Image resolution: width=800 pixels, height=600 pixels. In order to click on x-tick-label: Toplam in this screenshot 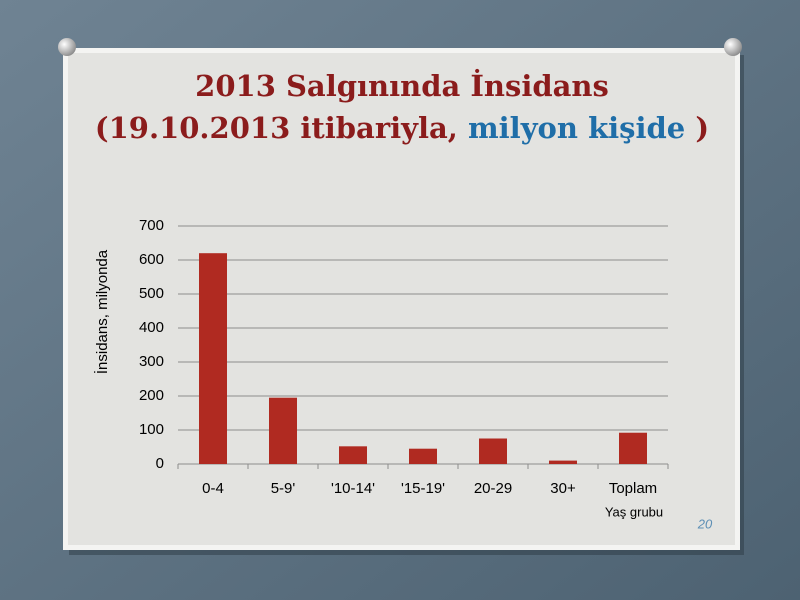, I will do `click(633, 488)`.